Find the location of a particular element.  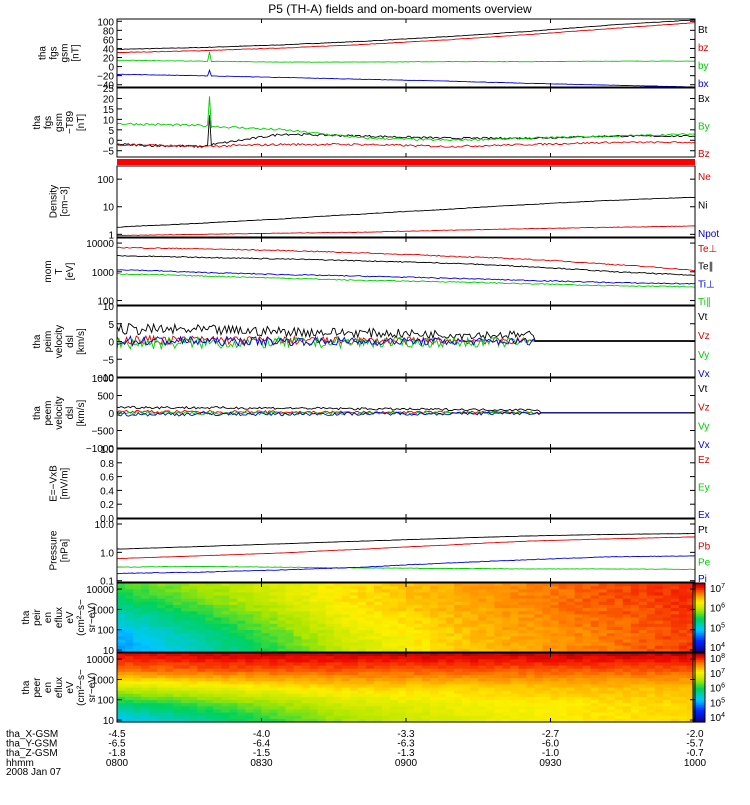

legend-label: Pt is located at coordinates (703, 530).